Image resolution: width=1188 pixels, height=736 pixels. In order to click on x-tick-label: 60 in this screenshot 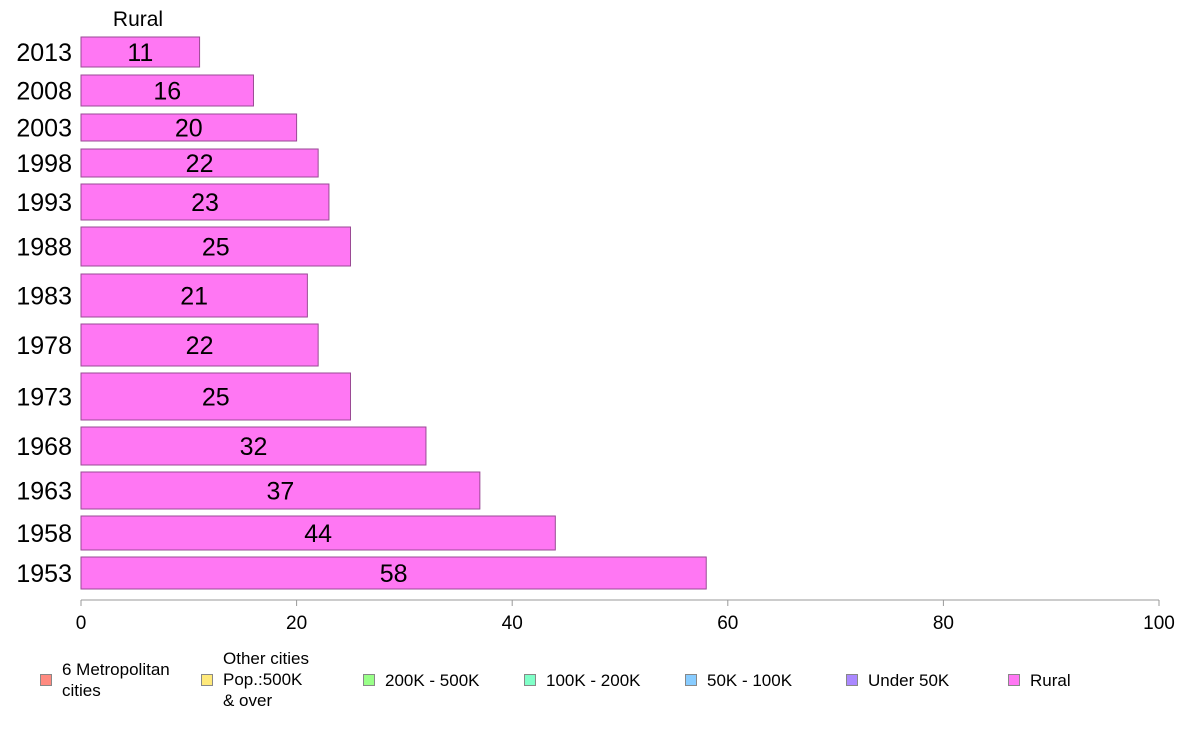, I will do `click(727, 623)`.